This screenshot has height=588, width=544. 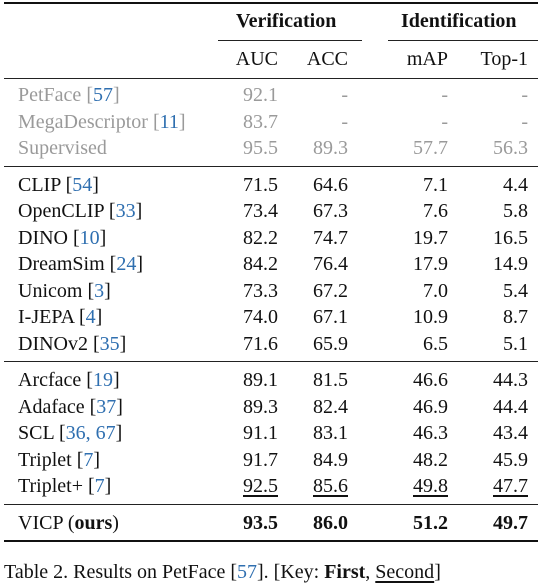 What do you see at coordinates (40, 522) in the screenshot?
I see `method-label: VICP` at bounding box center [40, 522].